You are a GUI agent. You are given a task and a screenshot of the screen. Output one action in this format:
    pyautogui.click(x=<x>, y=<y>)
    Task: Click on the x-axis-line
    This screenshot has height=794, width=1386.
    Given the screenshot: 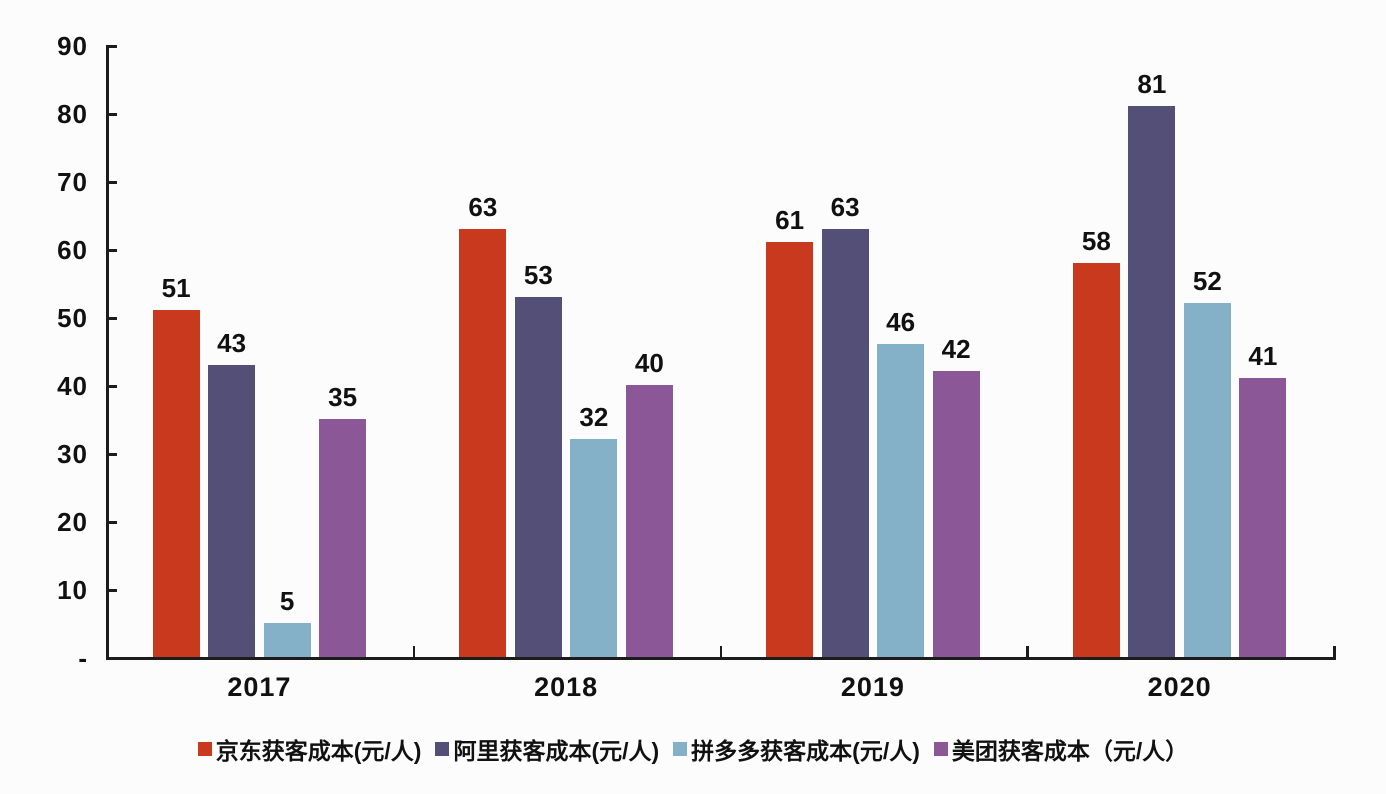 What is the action you would take?
    pyautogui.click(x=721, y=658)
    